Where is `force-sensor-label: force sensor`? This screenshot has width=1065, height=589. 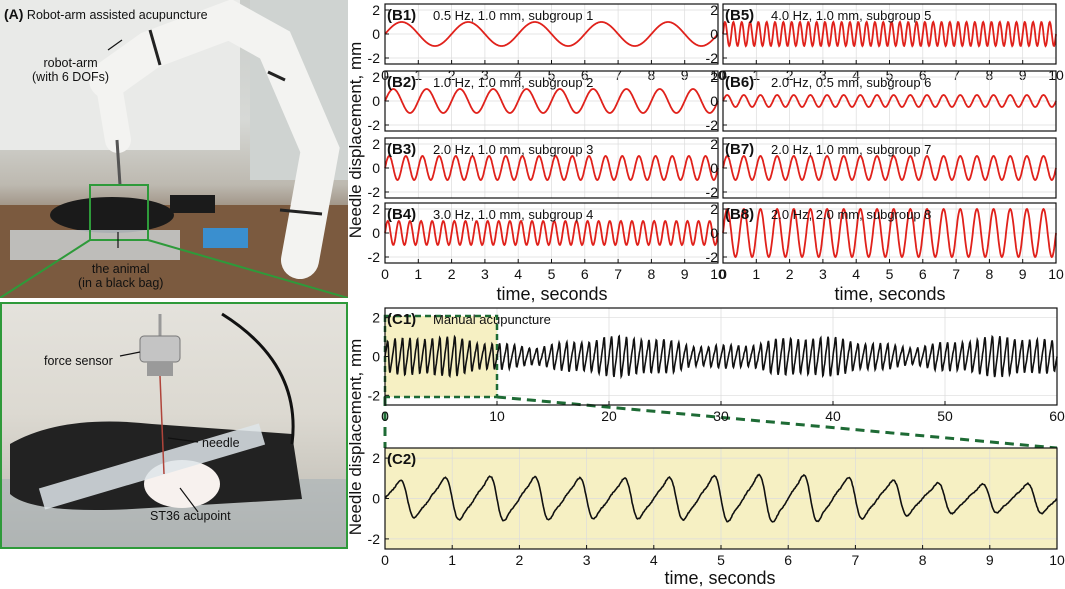 force-sensor-label: force sensor is located at coordinates (78, 361).